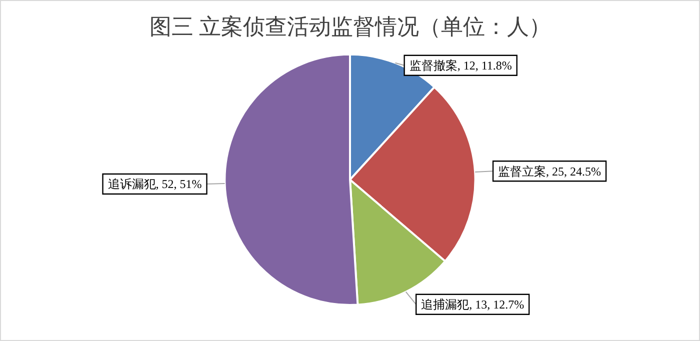 This screenshot has height=341, width=700. What do you see at coordinates (445, 305) in the screenshot?
I see `slice-label: 追捕漏犯` at bounding box center [445, 305].